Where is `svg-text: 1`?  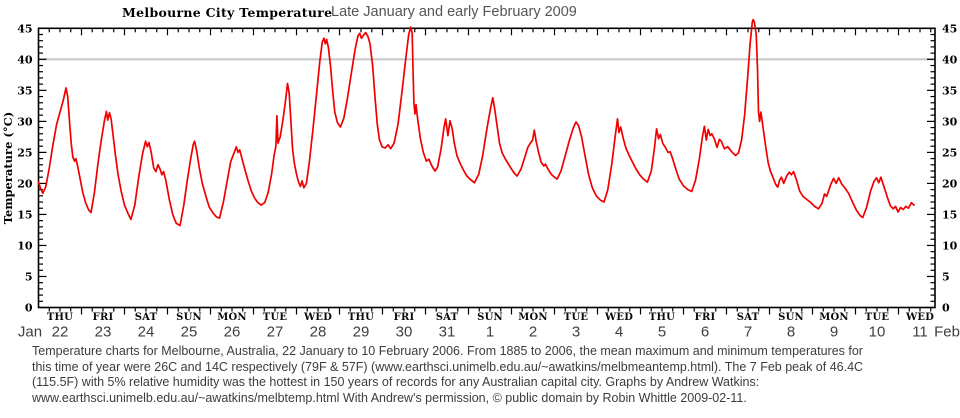 svg-text: 1 is located at coordinates (490, 332).